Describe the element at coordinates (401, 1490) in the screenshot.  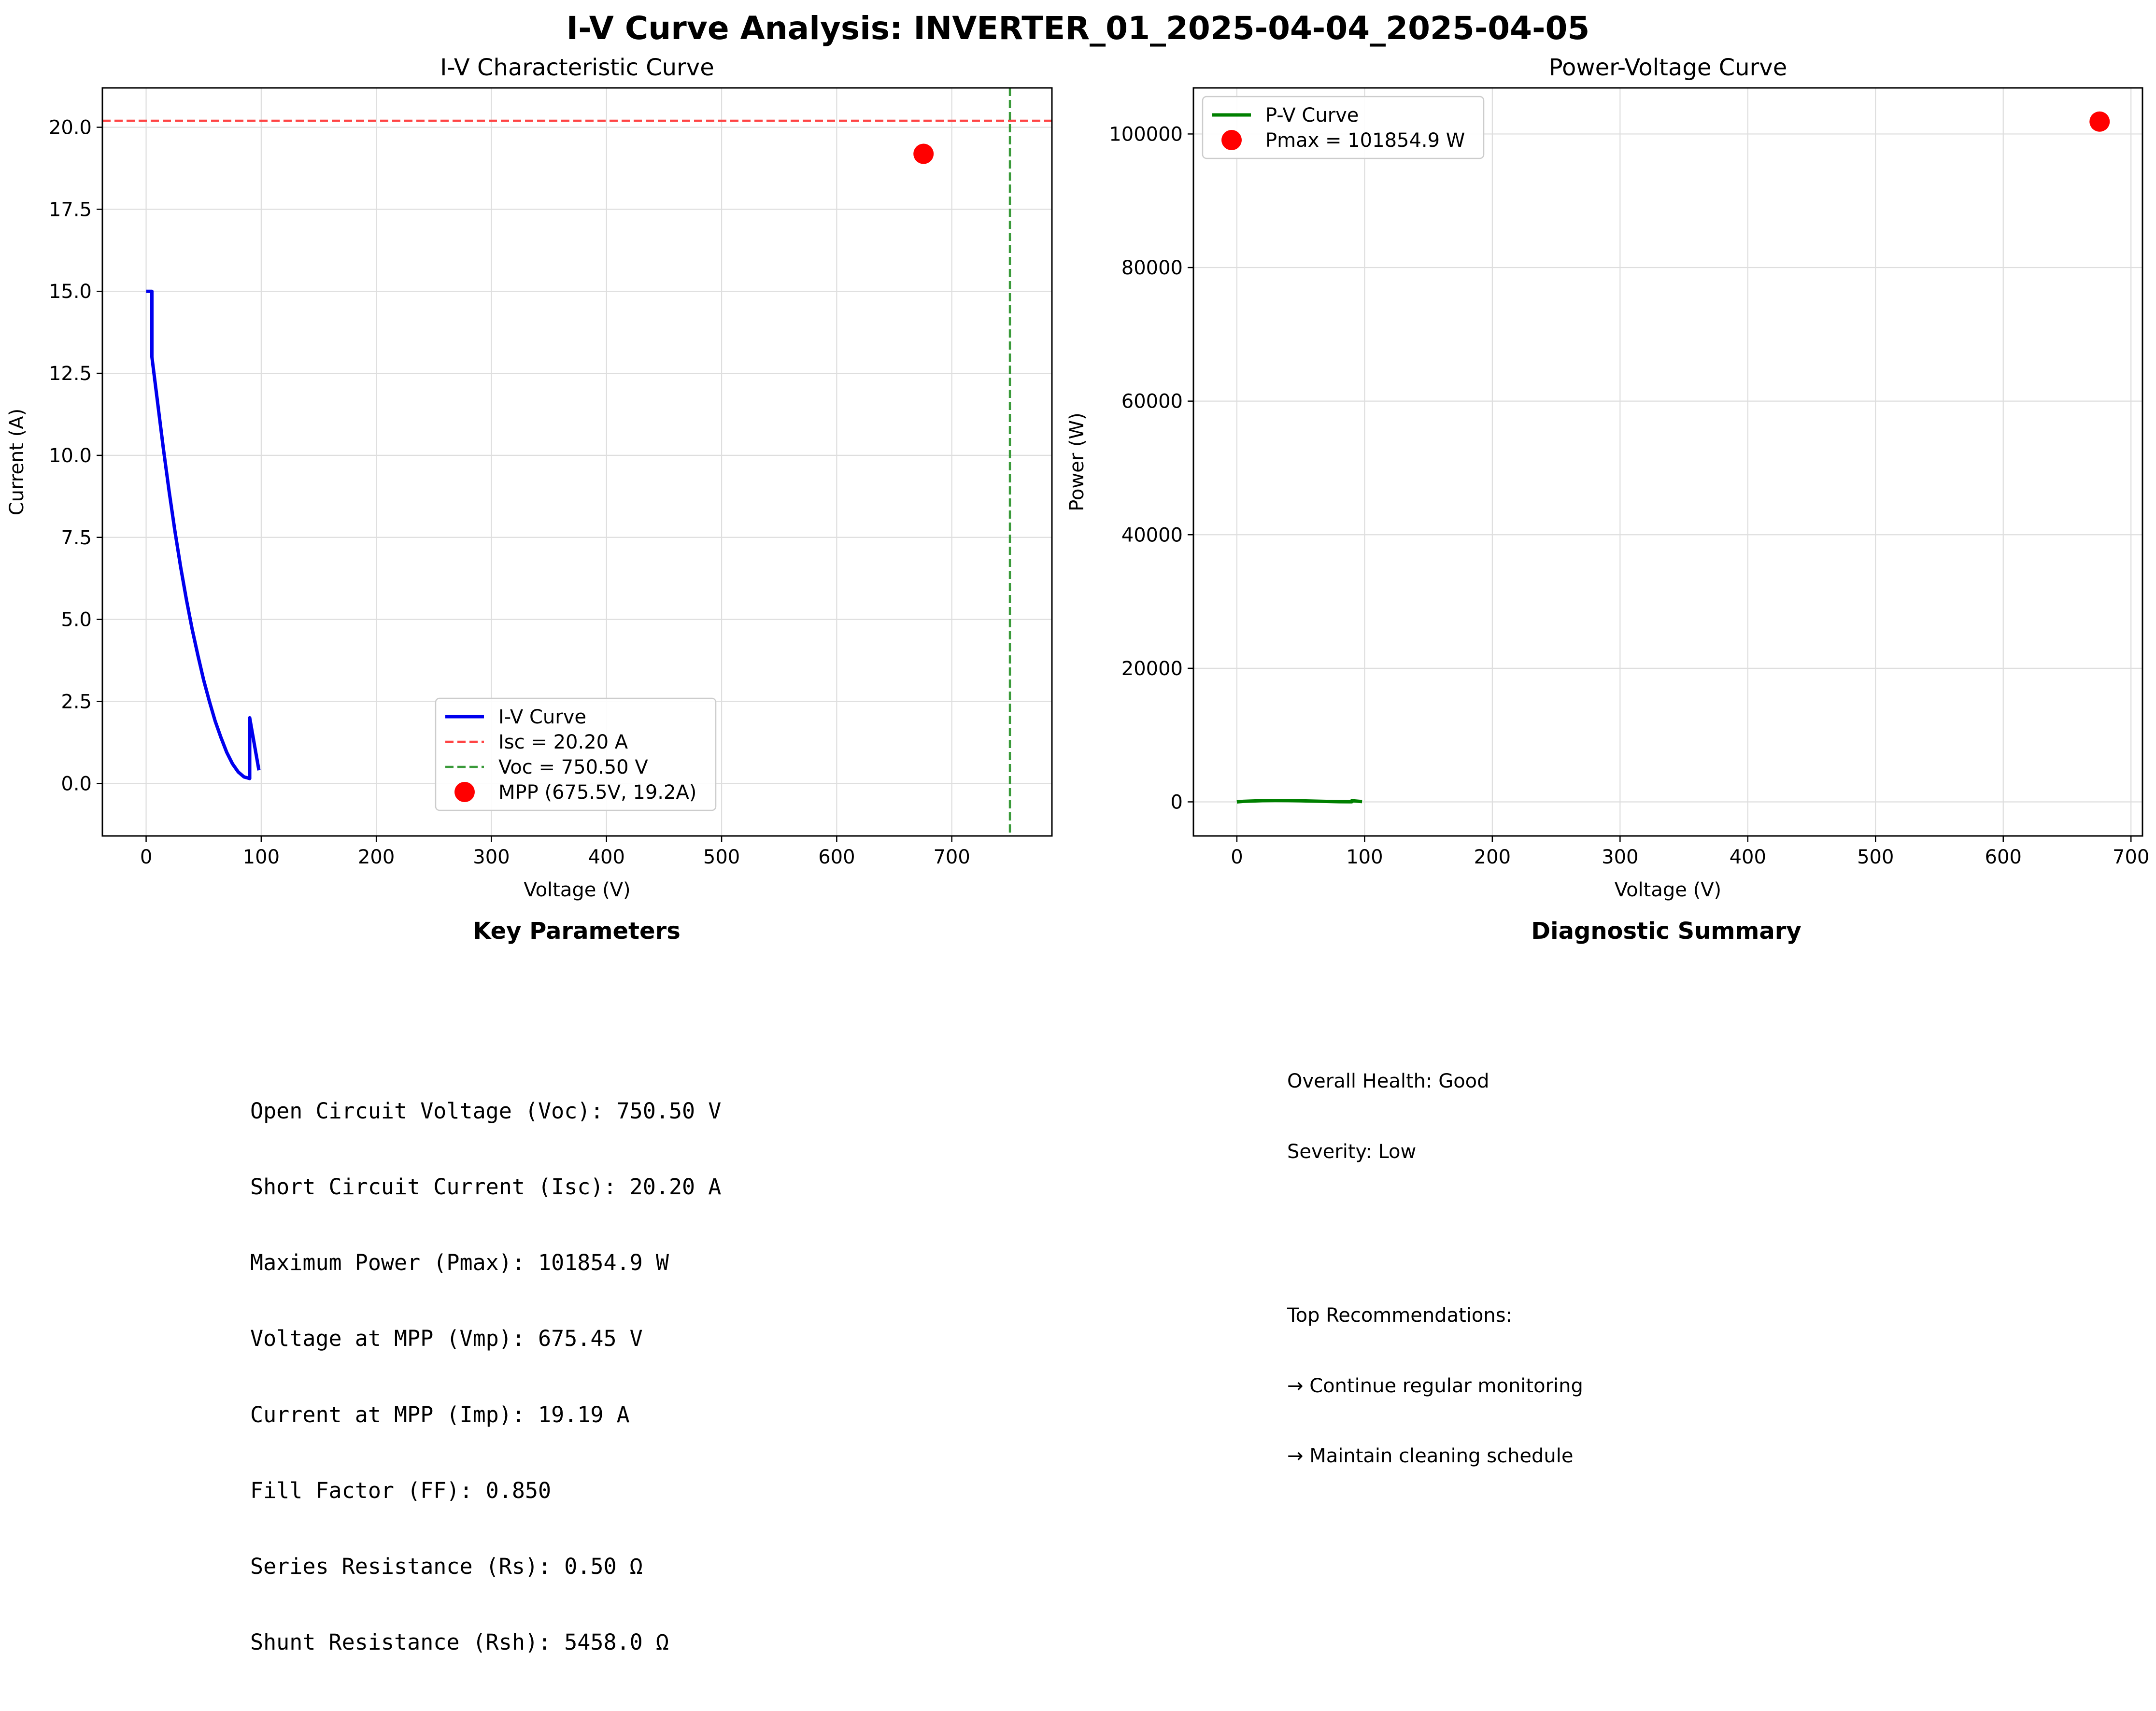
I see `param-line-ff: Fill Factor (FF): 0.850` at that location.